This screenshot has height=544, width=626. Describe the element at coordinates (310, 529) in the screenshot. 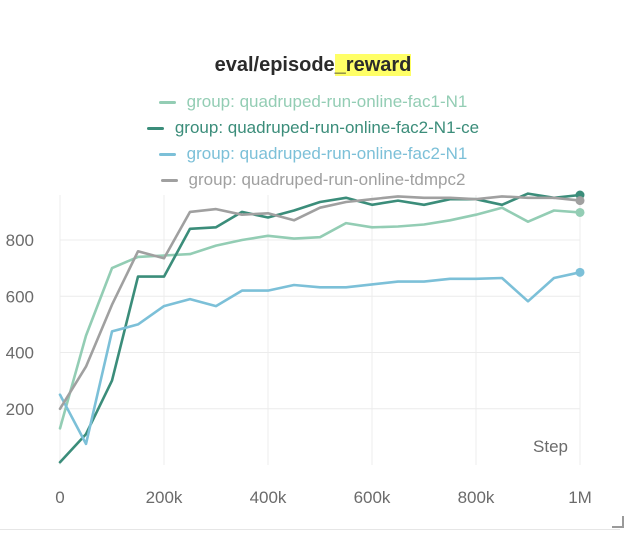

I see `panel-divider` at that location.